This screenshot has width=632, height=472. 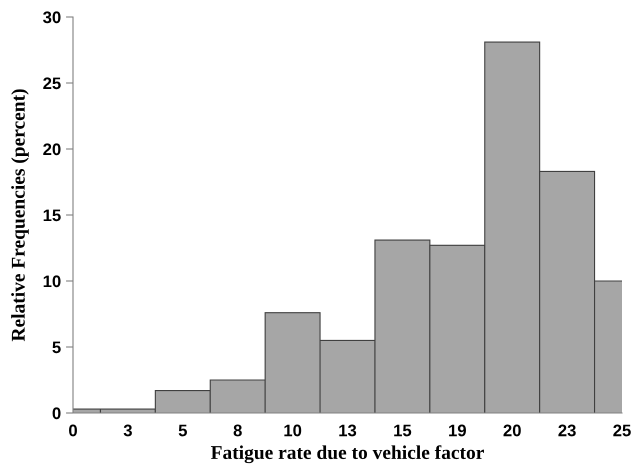 What do you see at coordinates (56, 348) in the screenshot?
I see `y-tick-label: 5` at bounding box center [56, 348].